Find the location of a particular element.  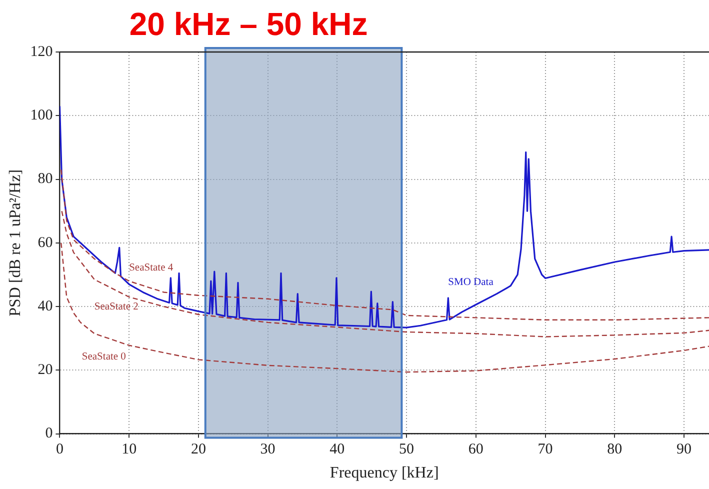

x-tick-label: 30 is located at coordinates (268, 450).